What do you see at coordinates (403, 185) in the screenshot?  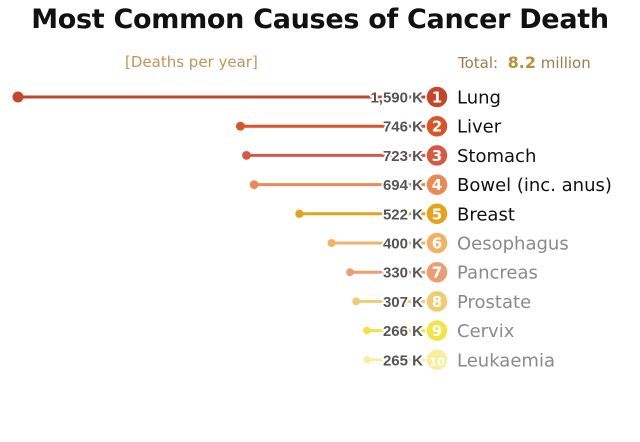 I see `value-label: 694 K` at bounding box center [403, 185].